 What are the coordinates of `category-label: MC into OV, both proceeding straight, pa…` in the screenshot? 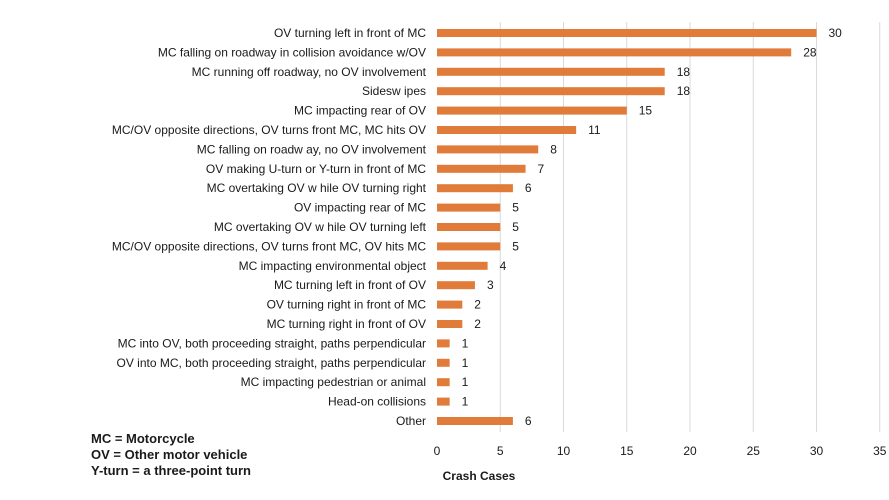 It's located at (272, 343).